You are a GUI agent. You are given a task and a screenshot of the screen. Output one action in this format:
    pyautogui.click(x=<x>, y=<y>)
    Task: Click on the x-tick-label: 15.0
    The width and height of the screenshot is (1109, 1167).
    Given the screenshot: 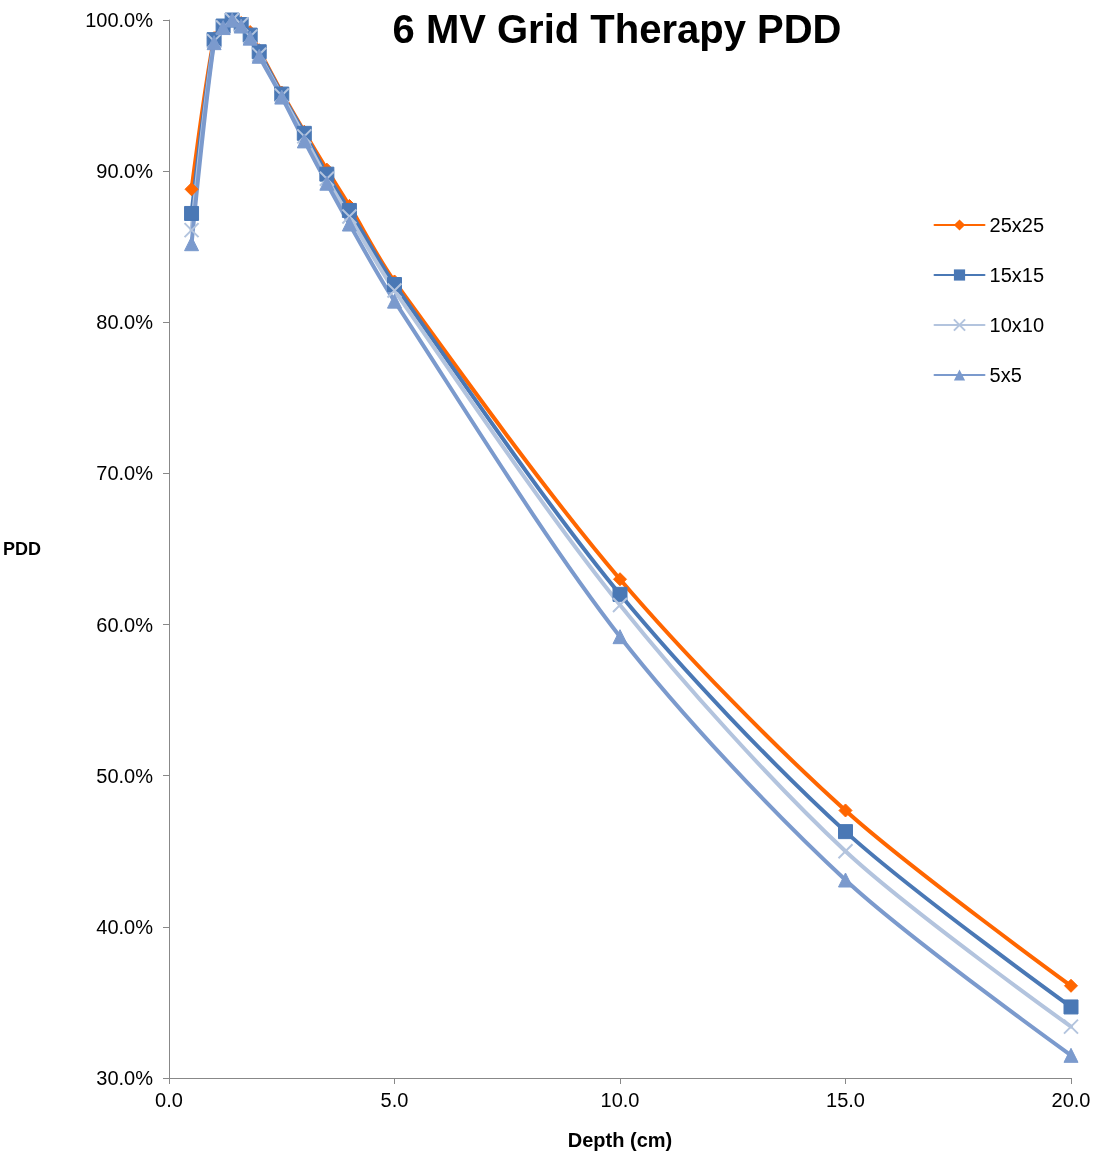 What is the action you would take?
    pyautogui.click(x=845, y=1100)
    